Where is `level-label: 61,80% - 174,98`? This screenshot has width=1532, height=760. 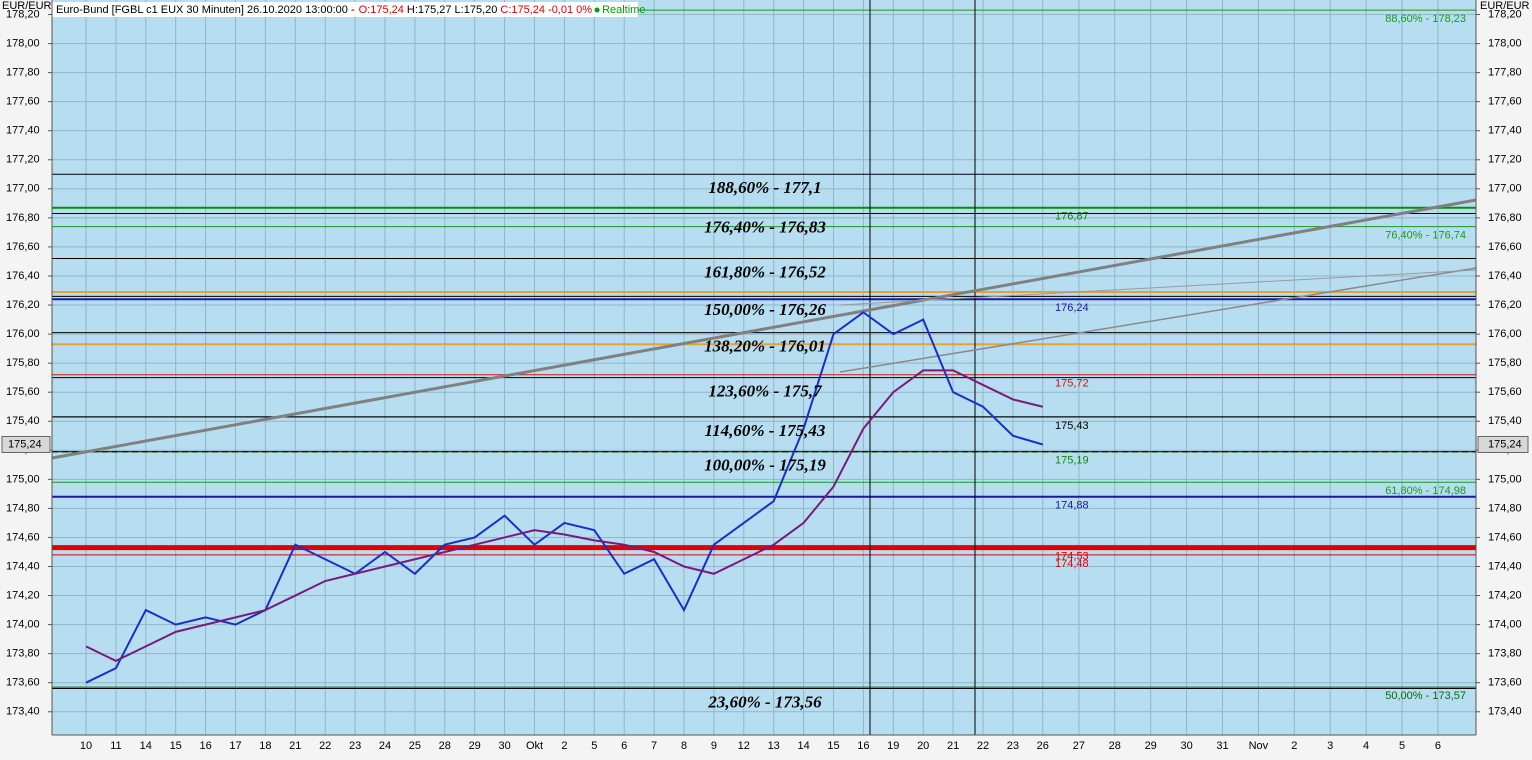
level-label: 61,80% - 174,98 is located at coordinates (1425, 491).